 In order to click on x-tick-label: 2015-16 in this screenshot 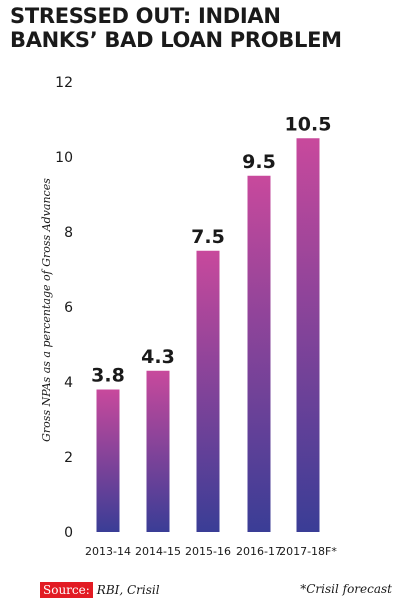, I will do `click(208, 551)`.